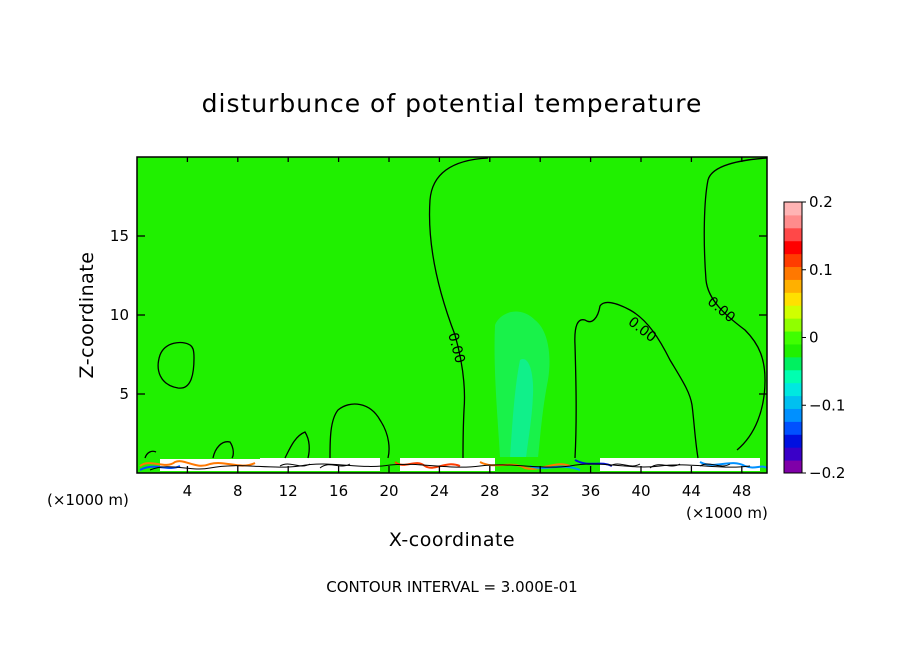 The height and width of the screenshot is (654, 904). What do you see at coordinates (821, 202) in the screenshot?
I see `colorbar-tick-label: 0.2` at bounding box center [821, 202].